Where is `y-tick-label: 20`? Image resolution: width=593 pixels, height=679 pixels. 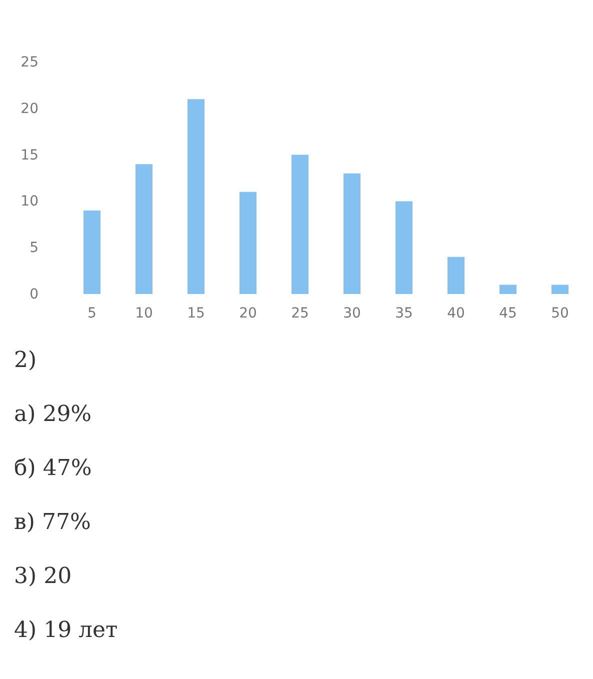
y-tick-label: 20 is located at coordinates (29, 108).